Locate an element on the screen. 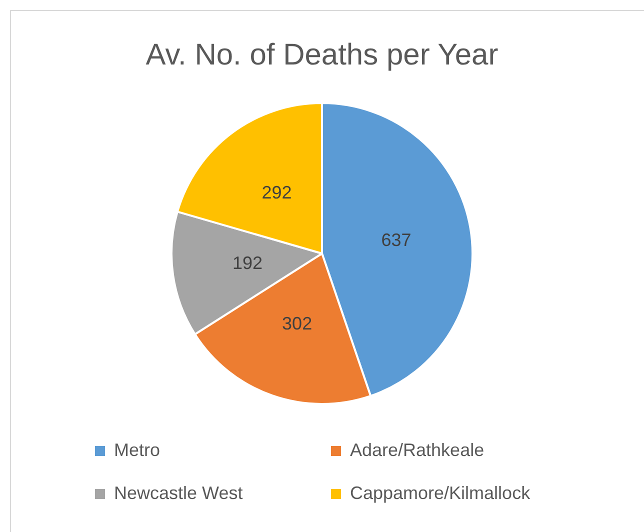 This screenshot has height=532, width=644. legend-label: Cappamore/Kilmallock is located at coordinates (440, 493).